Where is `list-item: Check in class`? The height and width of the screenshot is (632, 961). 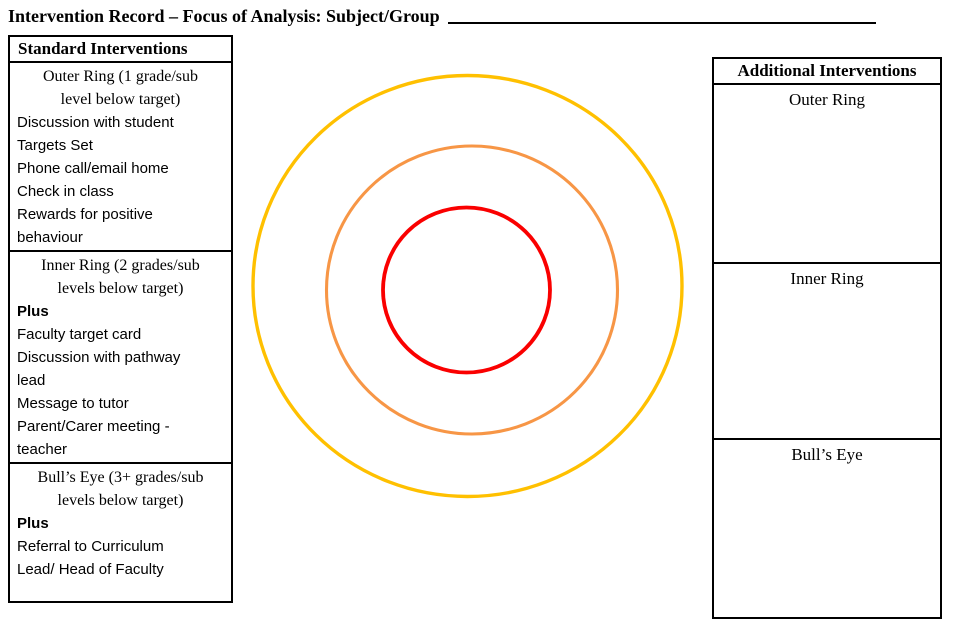 list-item: Check in class is located at coordinates (65, 191).